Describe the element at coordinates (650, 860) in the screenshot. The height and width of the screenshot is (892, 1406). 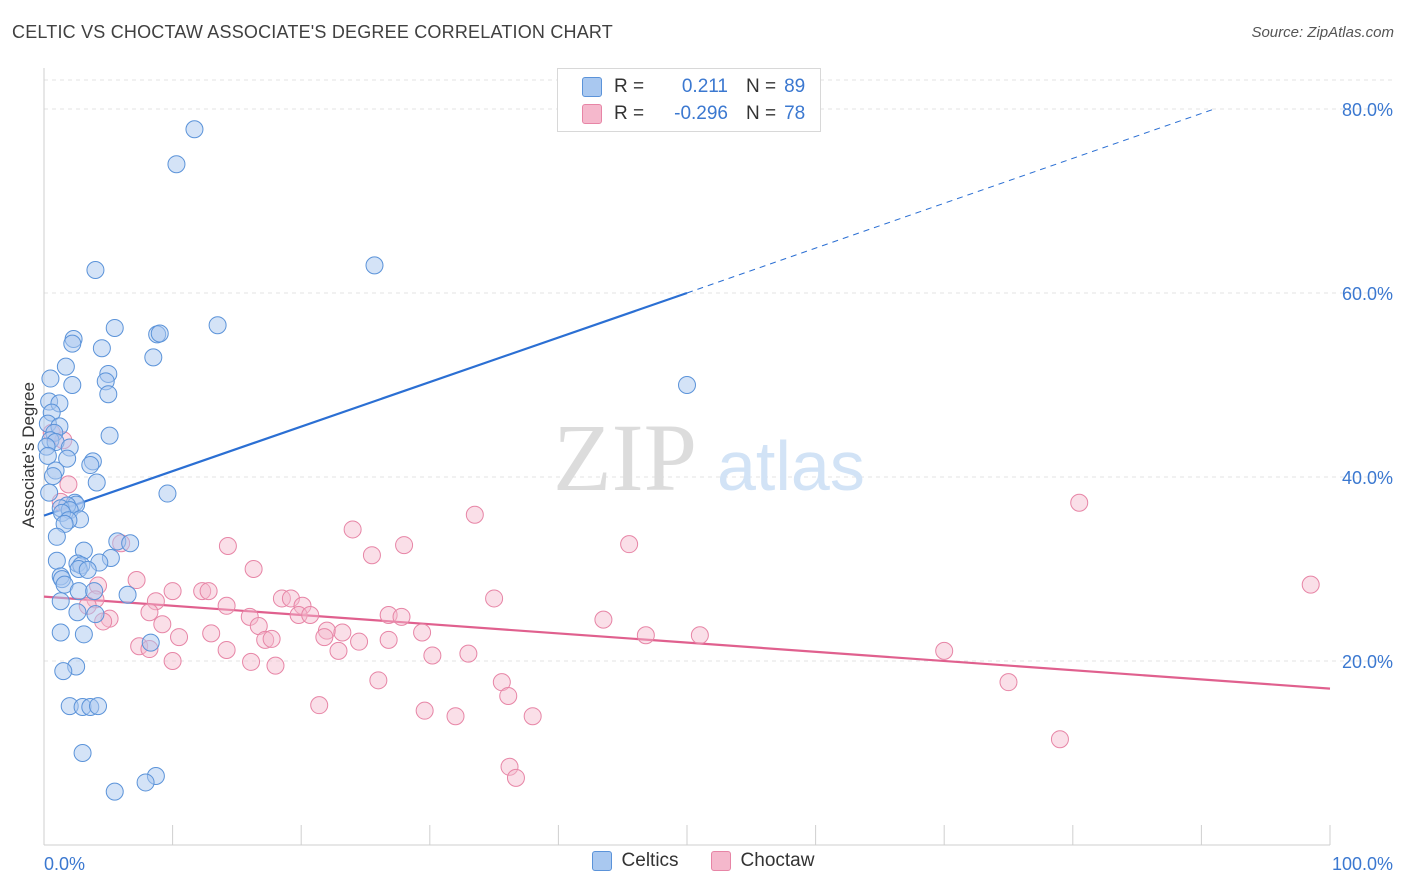
I see `celtics-legend-label: Celtics` at that location.